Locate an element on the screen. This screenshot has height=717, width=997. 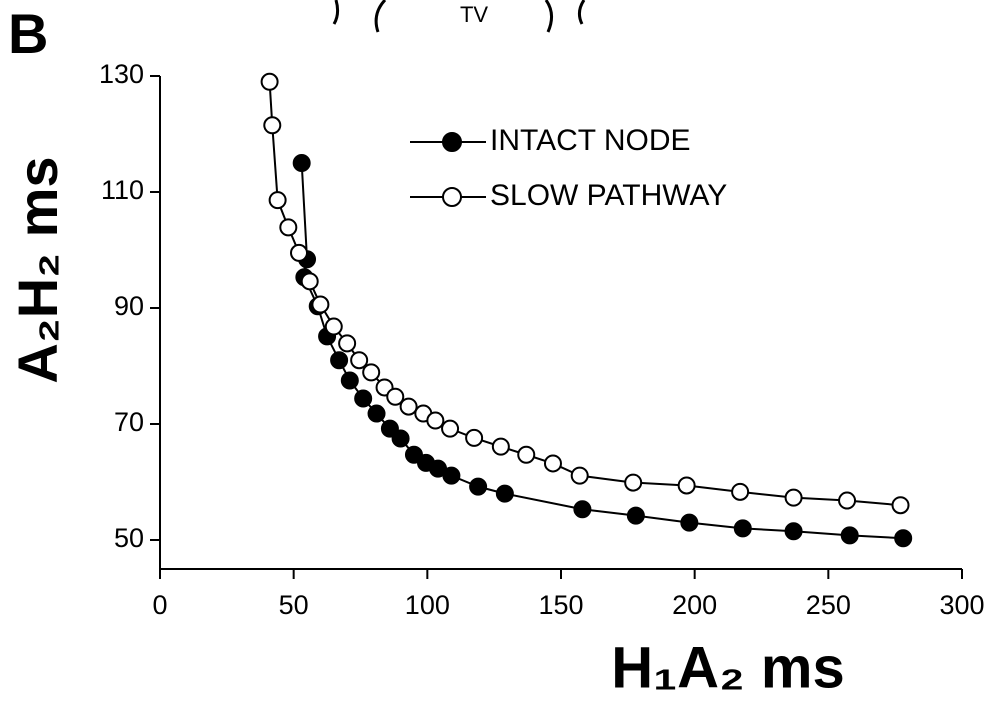
x-tick-label: 100 is located at coordinates (427, 605).